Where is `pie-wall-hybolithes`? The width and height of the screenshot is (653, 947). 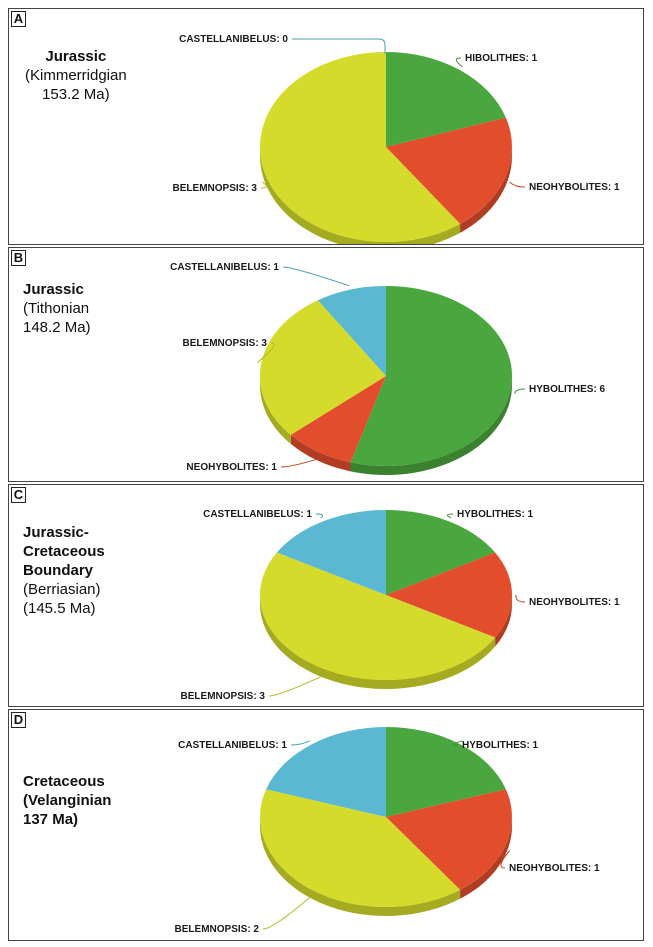
pie-wall-hybolithes is located at coordinates (431, 425).